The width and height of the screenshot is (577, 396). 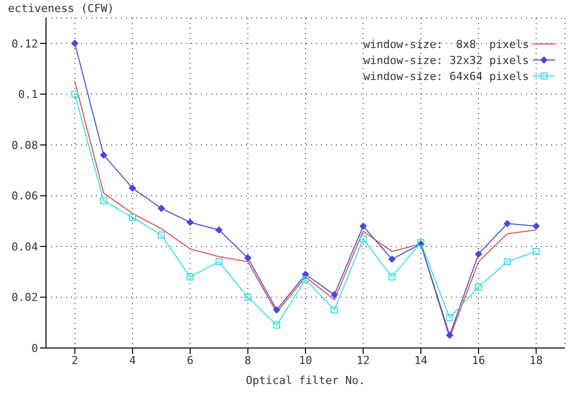 What do you see at coordinates (421, 360) in the screenshot?
I see `x-tick-label: 14` at bounding box center [421, 360].